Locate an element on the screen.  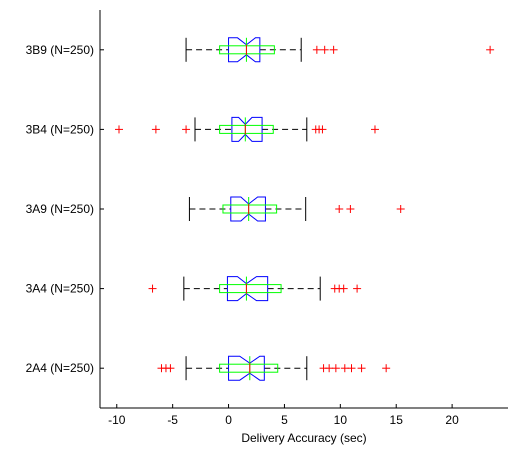
category-label: 3B4 (N=250) is located at coordinates (60, 129).